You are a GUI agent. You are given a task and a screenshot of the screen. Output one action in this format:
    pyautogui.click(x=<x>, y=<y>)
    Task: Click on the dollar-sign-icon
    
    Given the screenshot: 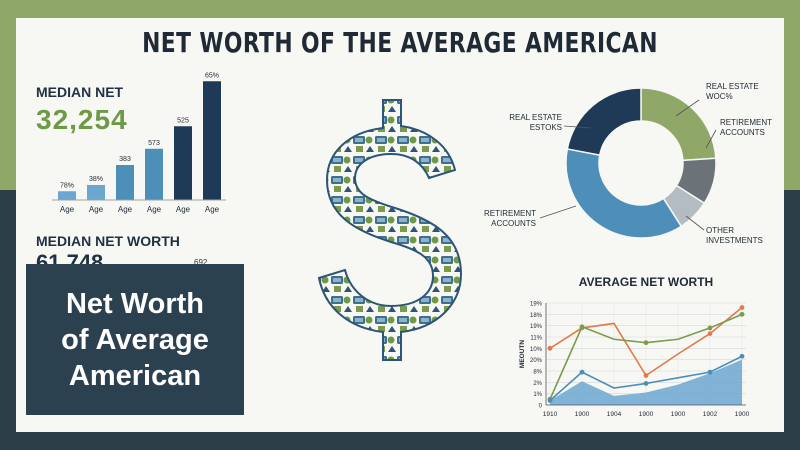 What is the action you would take?
    pyautogui.click(x=390, y=230)
    